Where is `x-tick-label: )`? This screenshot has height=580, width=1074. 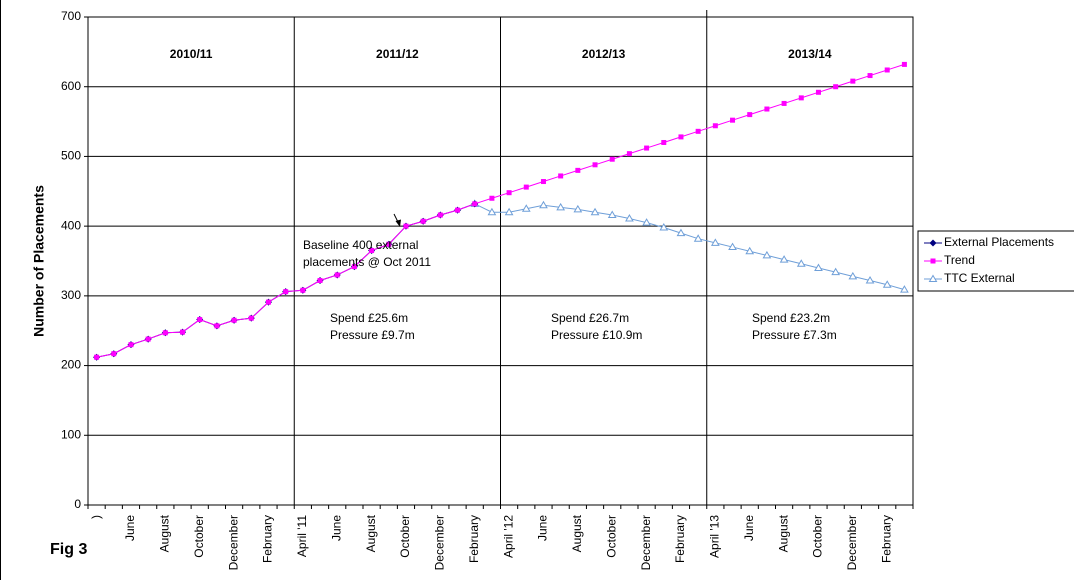
x-tick-label: ) is located at coordinates (96, 517).